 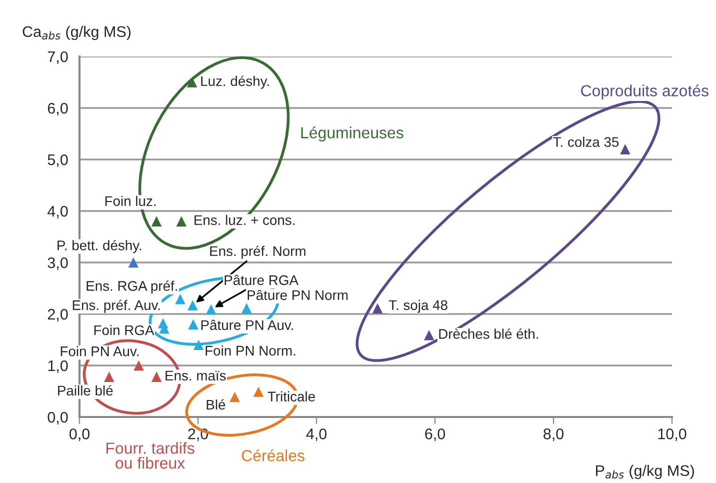 What do you see at coordinates (488, 333) in the screenshot?
I see `annotation: Drèches blé éth.` at bounding box center [488, 333].